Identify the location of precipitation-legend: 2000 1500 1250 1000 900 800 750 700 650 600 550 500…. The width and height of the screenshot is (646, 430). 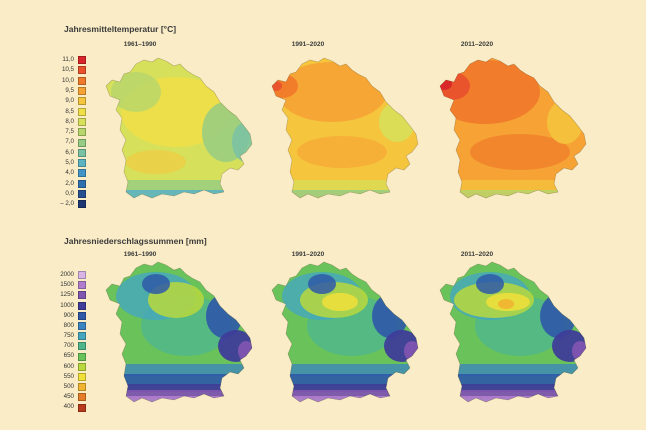
(71, 341).